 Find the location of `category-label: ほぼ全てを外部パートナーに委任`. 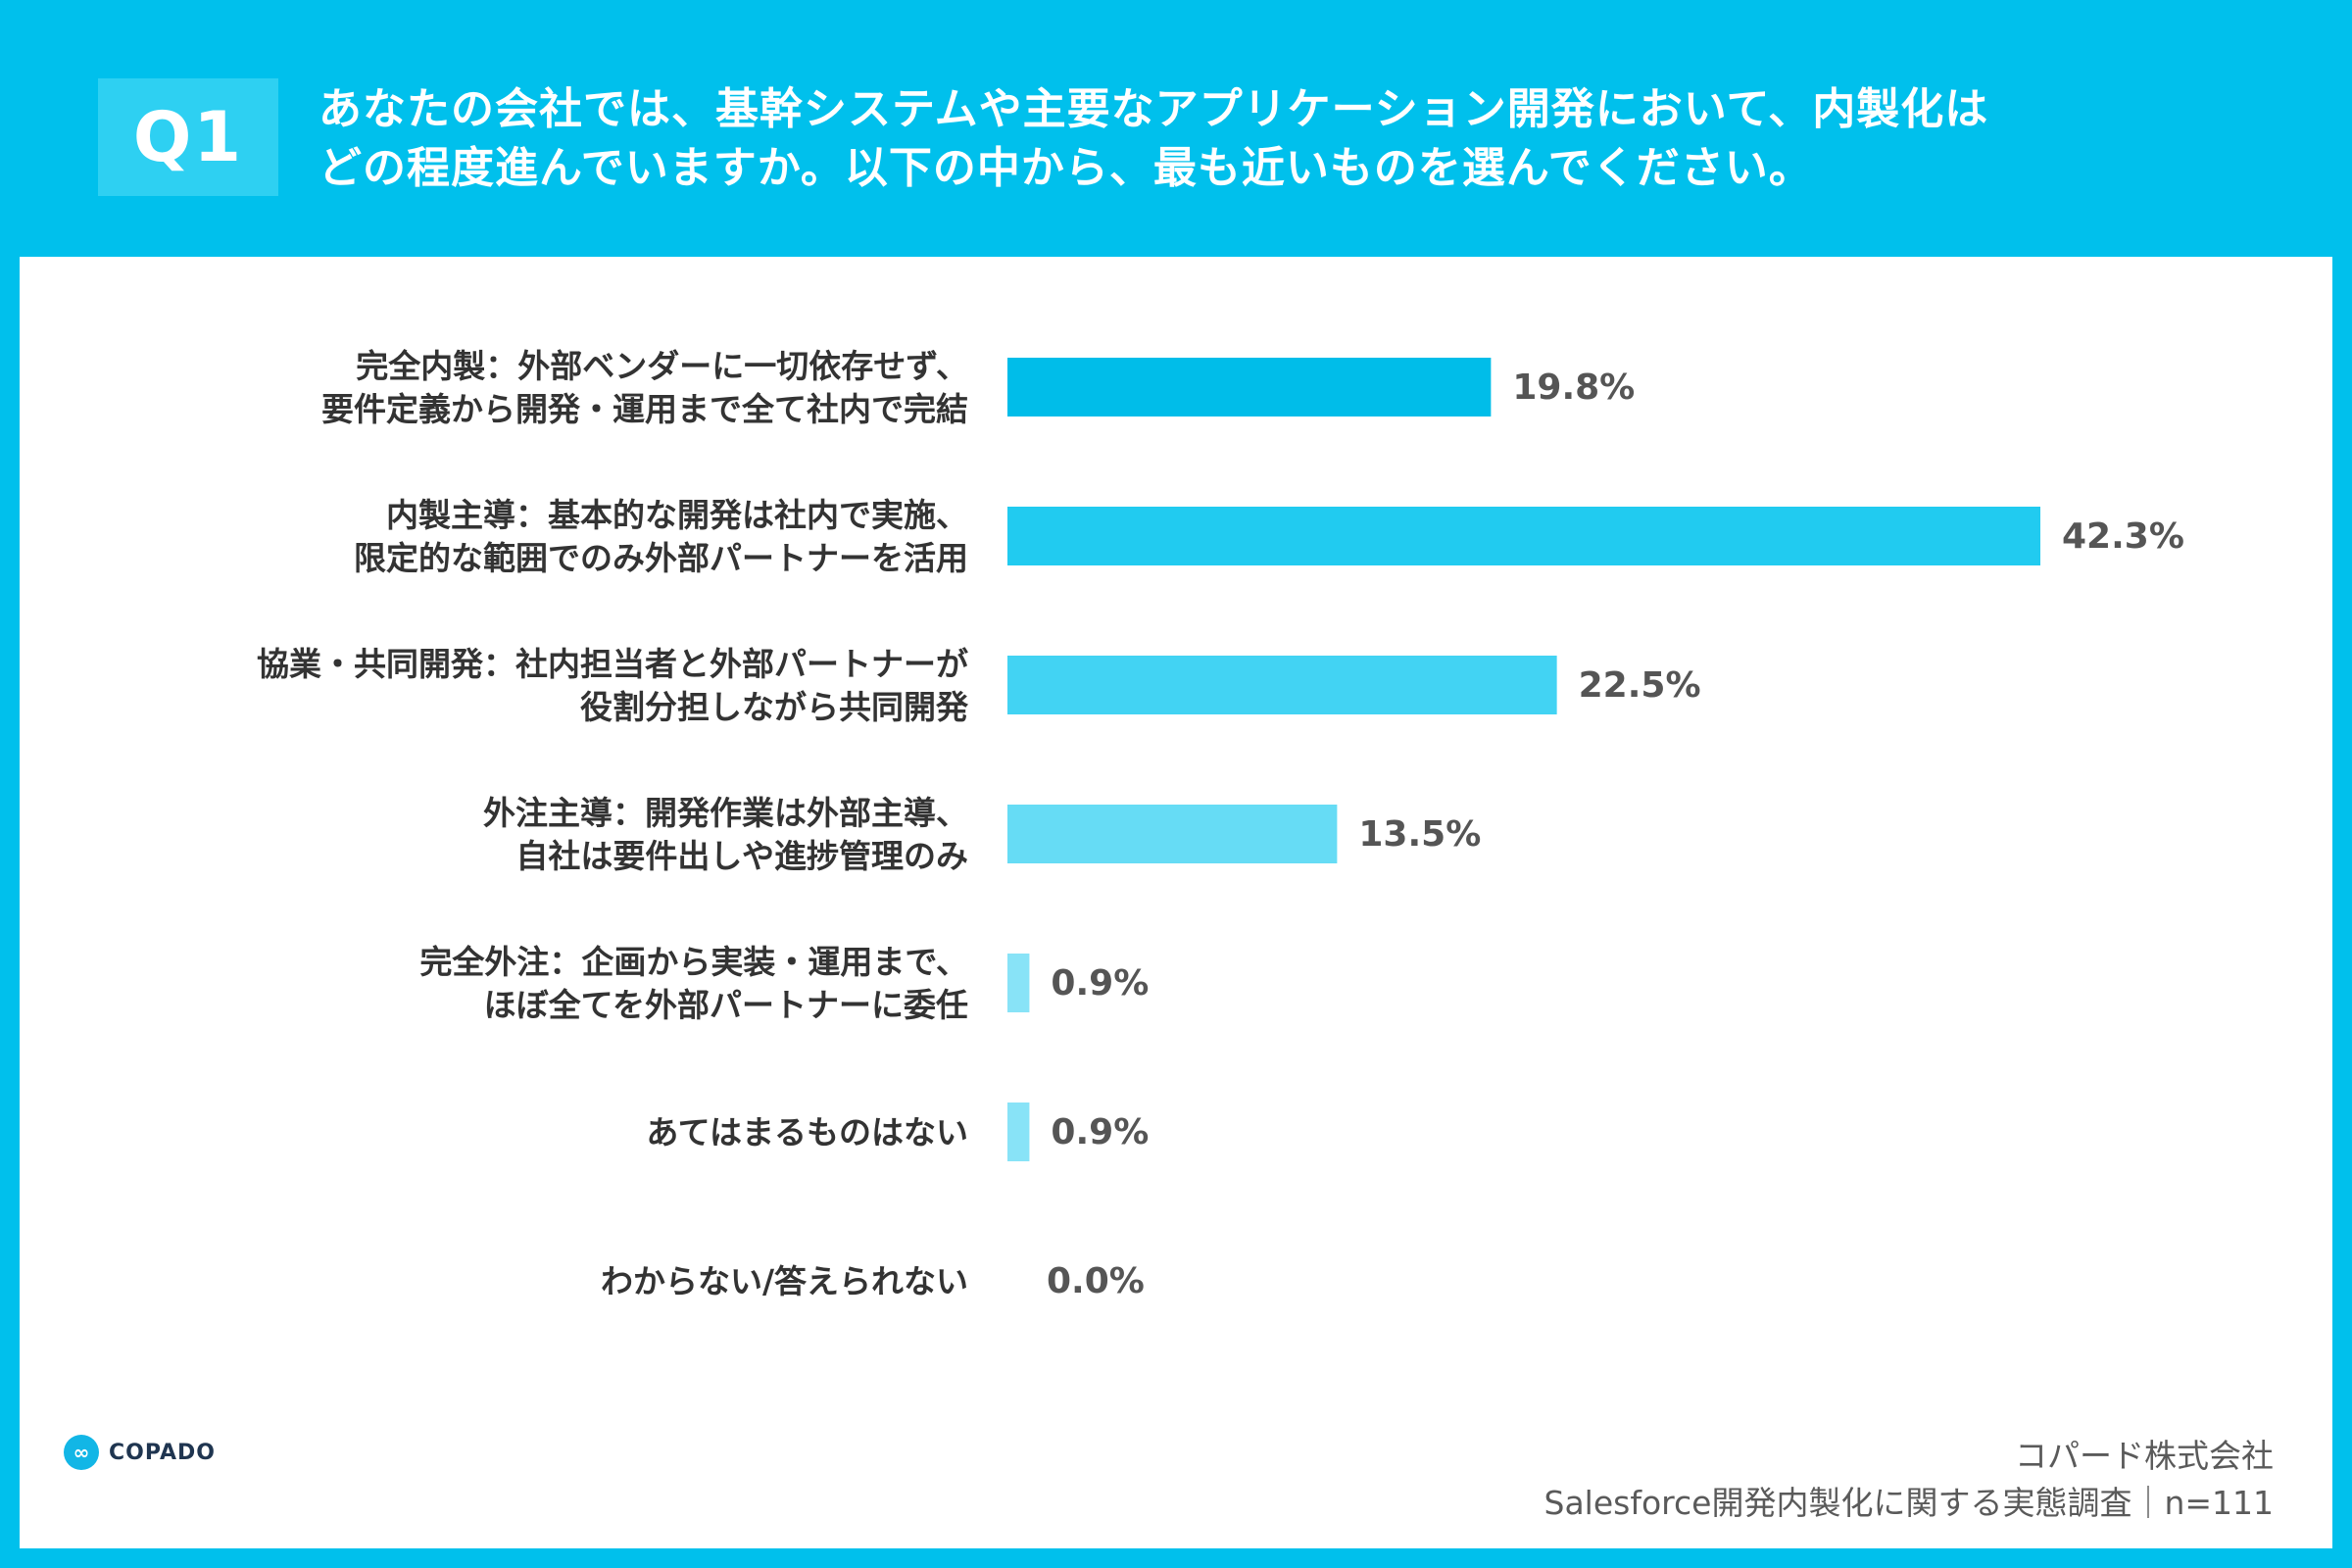

category-label: ほぼ全てを外部パートナーに委任 is located at coordinates (726, 1005).